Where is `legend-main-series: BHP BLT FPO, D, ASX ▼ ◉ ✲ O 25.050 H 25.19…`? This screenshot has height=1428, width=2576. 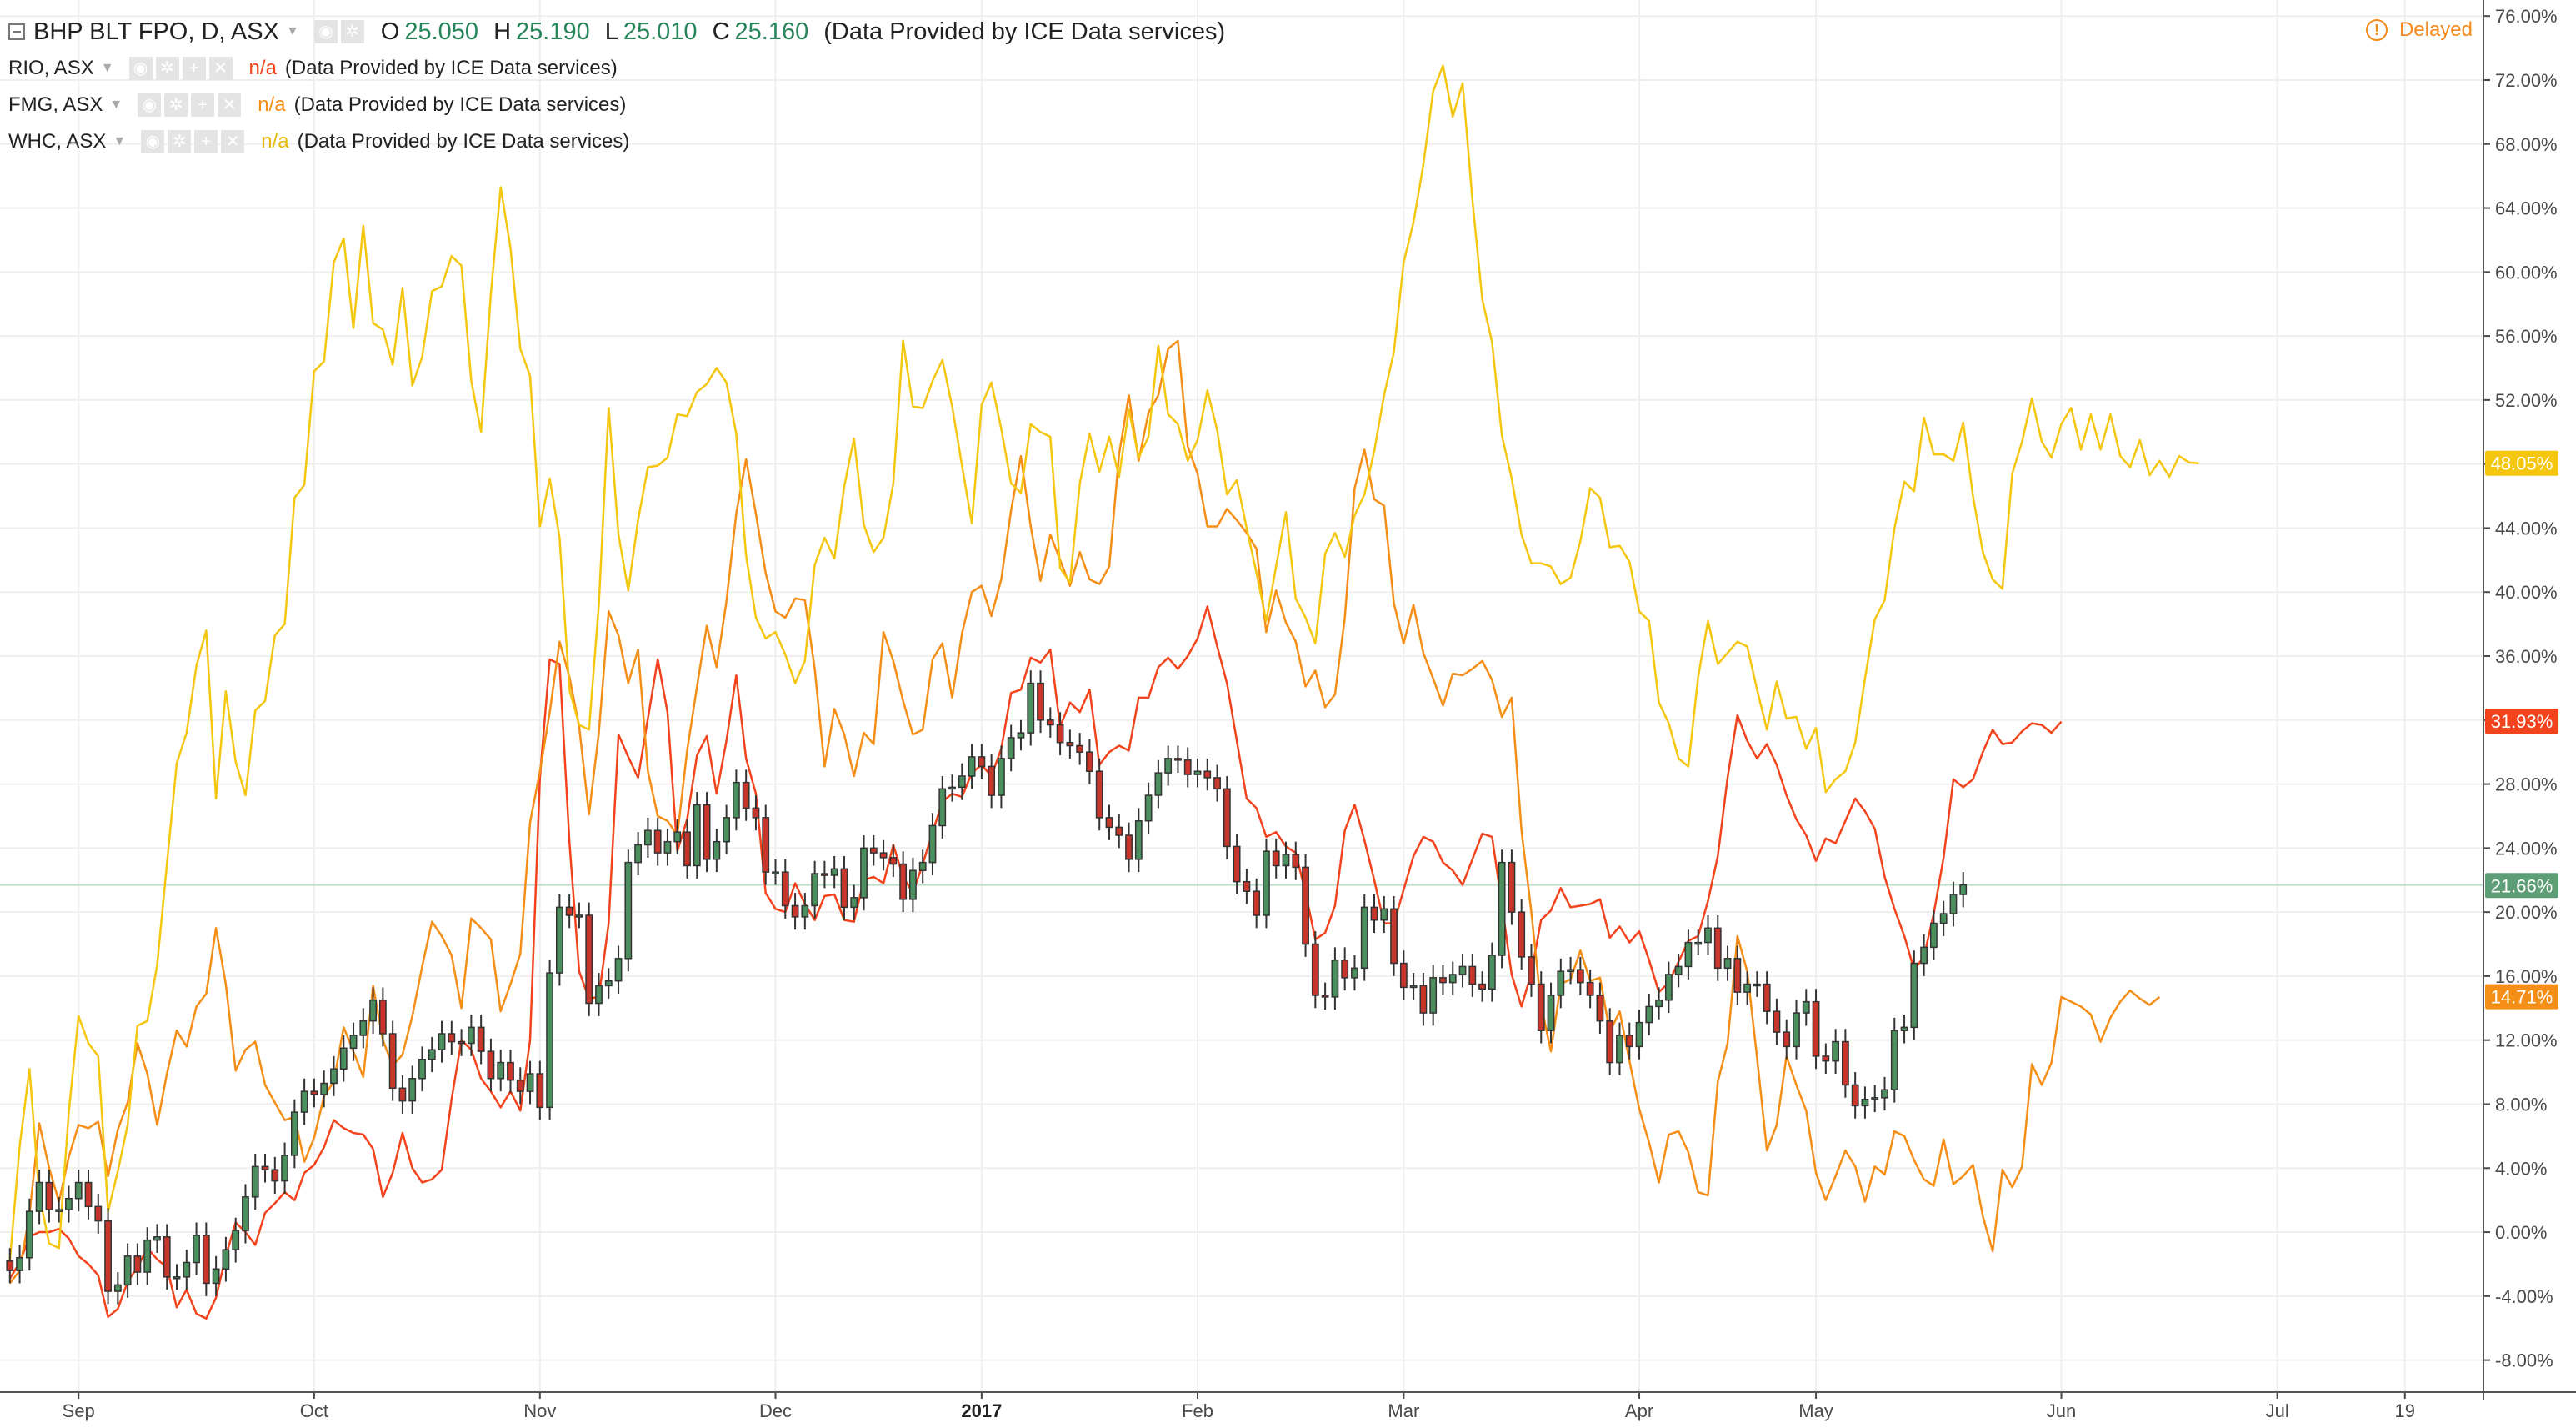 legend-main-series: BHP BLT FPO, D, ASX ▼ ◉ ✲ O 25.050 H 25.19… is located at coordinates (616, 31).